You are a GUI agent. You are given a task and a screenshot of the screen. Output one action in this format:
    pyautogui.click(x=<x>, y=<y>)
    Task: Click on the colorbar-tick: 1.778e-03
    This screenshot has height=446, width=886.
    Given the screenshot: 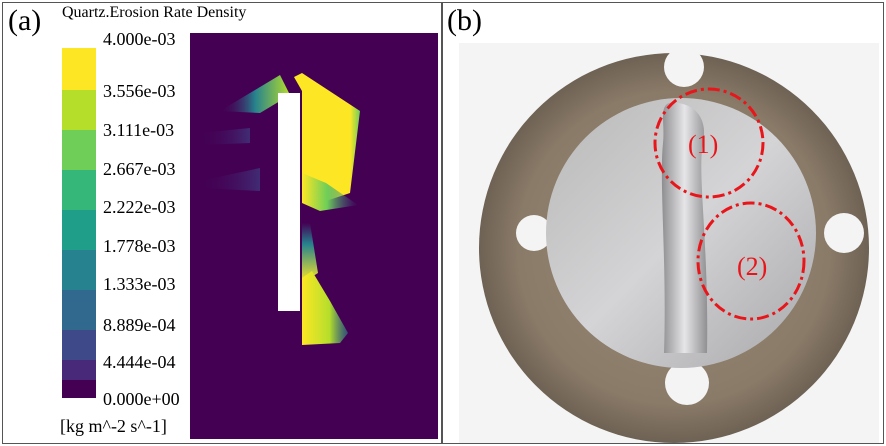 What is the action you would take?
    pyautogui.click(x=139, y=246)
    